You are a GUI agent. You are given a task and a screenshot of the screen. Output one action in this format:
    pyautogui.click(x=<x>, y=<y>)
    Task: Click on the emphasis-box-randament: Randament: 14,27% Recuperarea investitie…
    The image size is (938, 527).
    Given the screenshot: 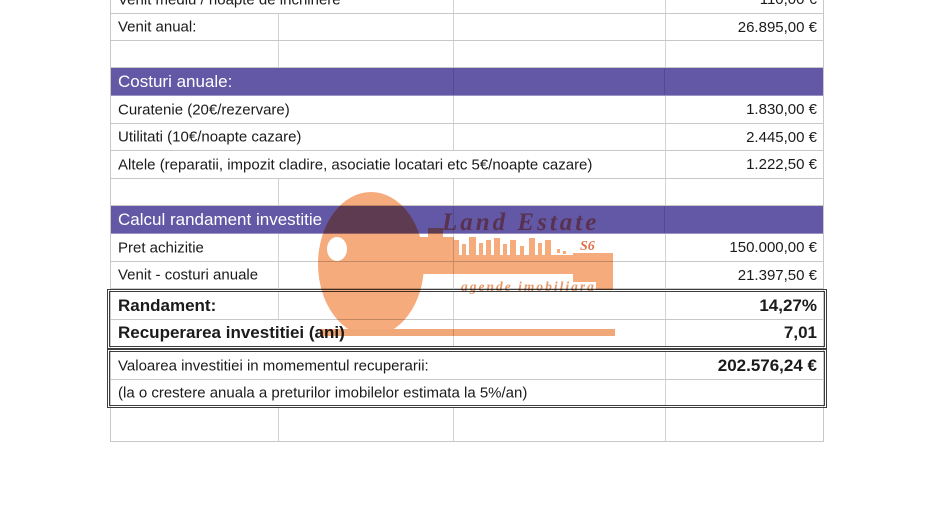 What is the action you would take?
    pyautogui.click(x=467, y=319)
    